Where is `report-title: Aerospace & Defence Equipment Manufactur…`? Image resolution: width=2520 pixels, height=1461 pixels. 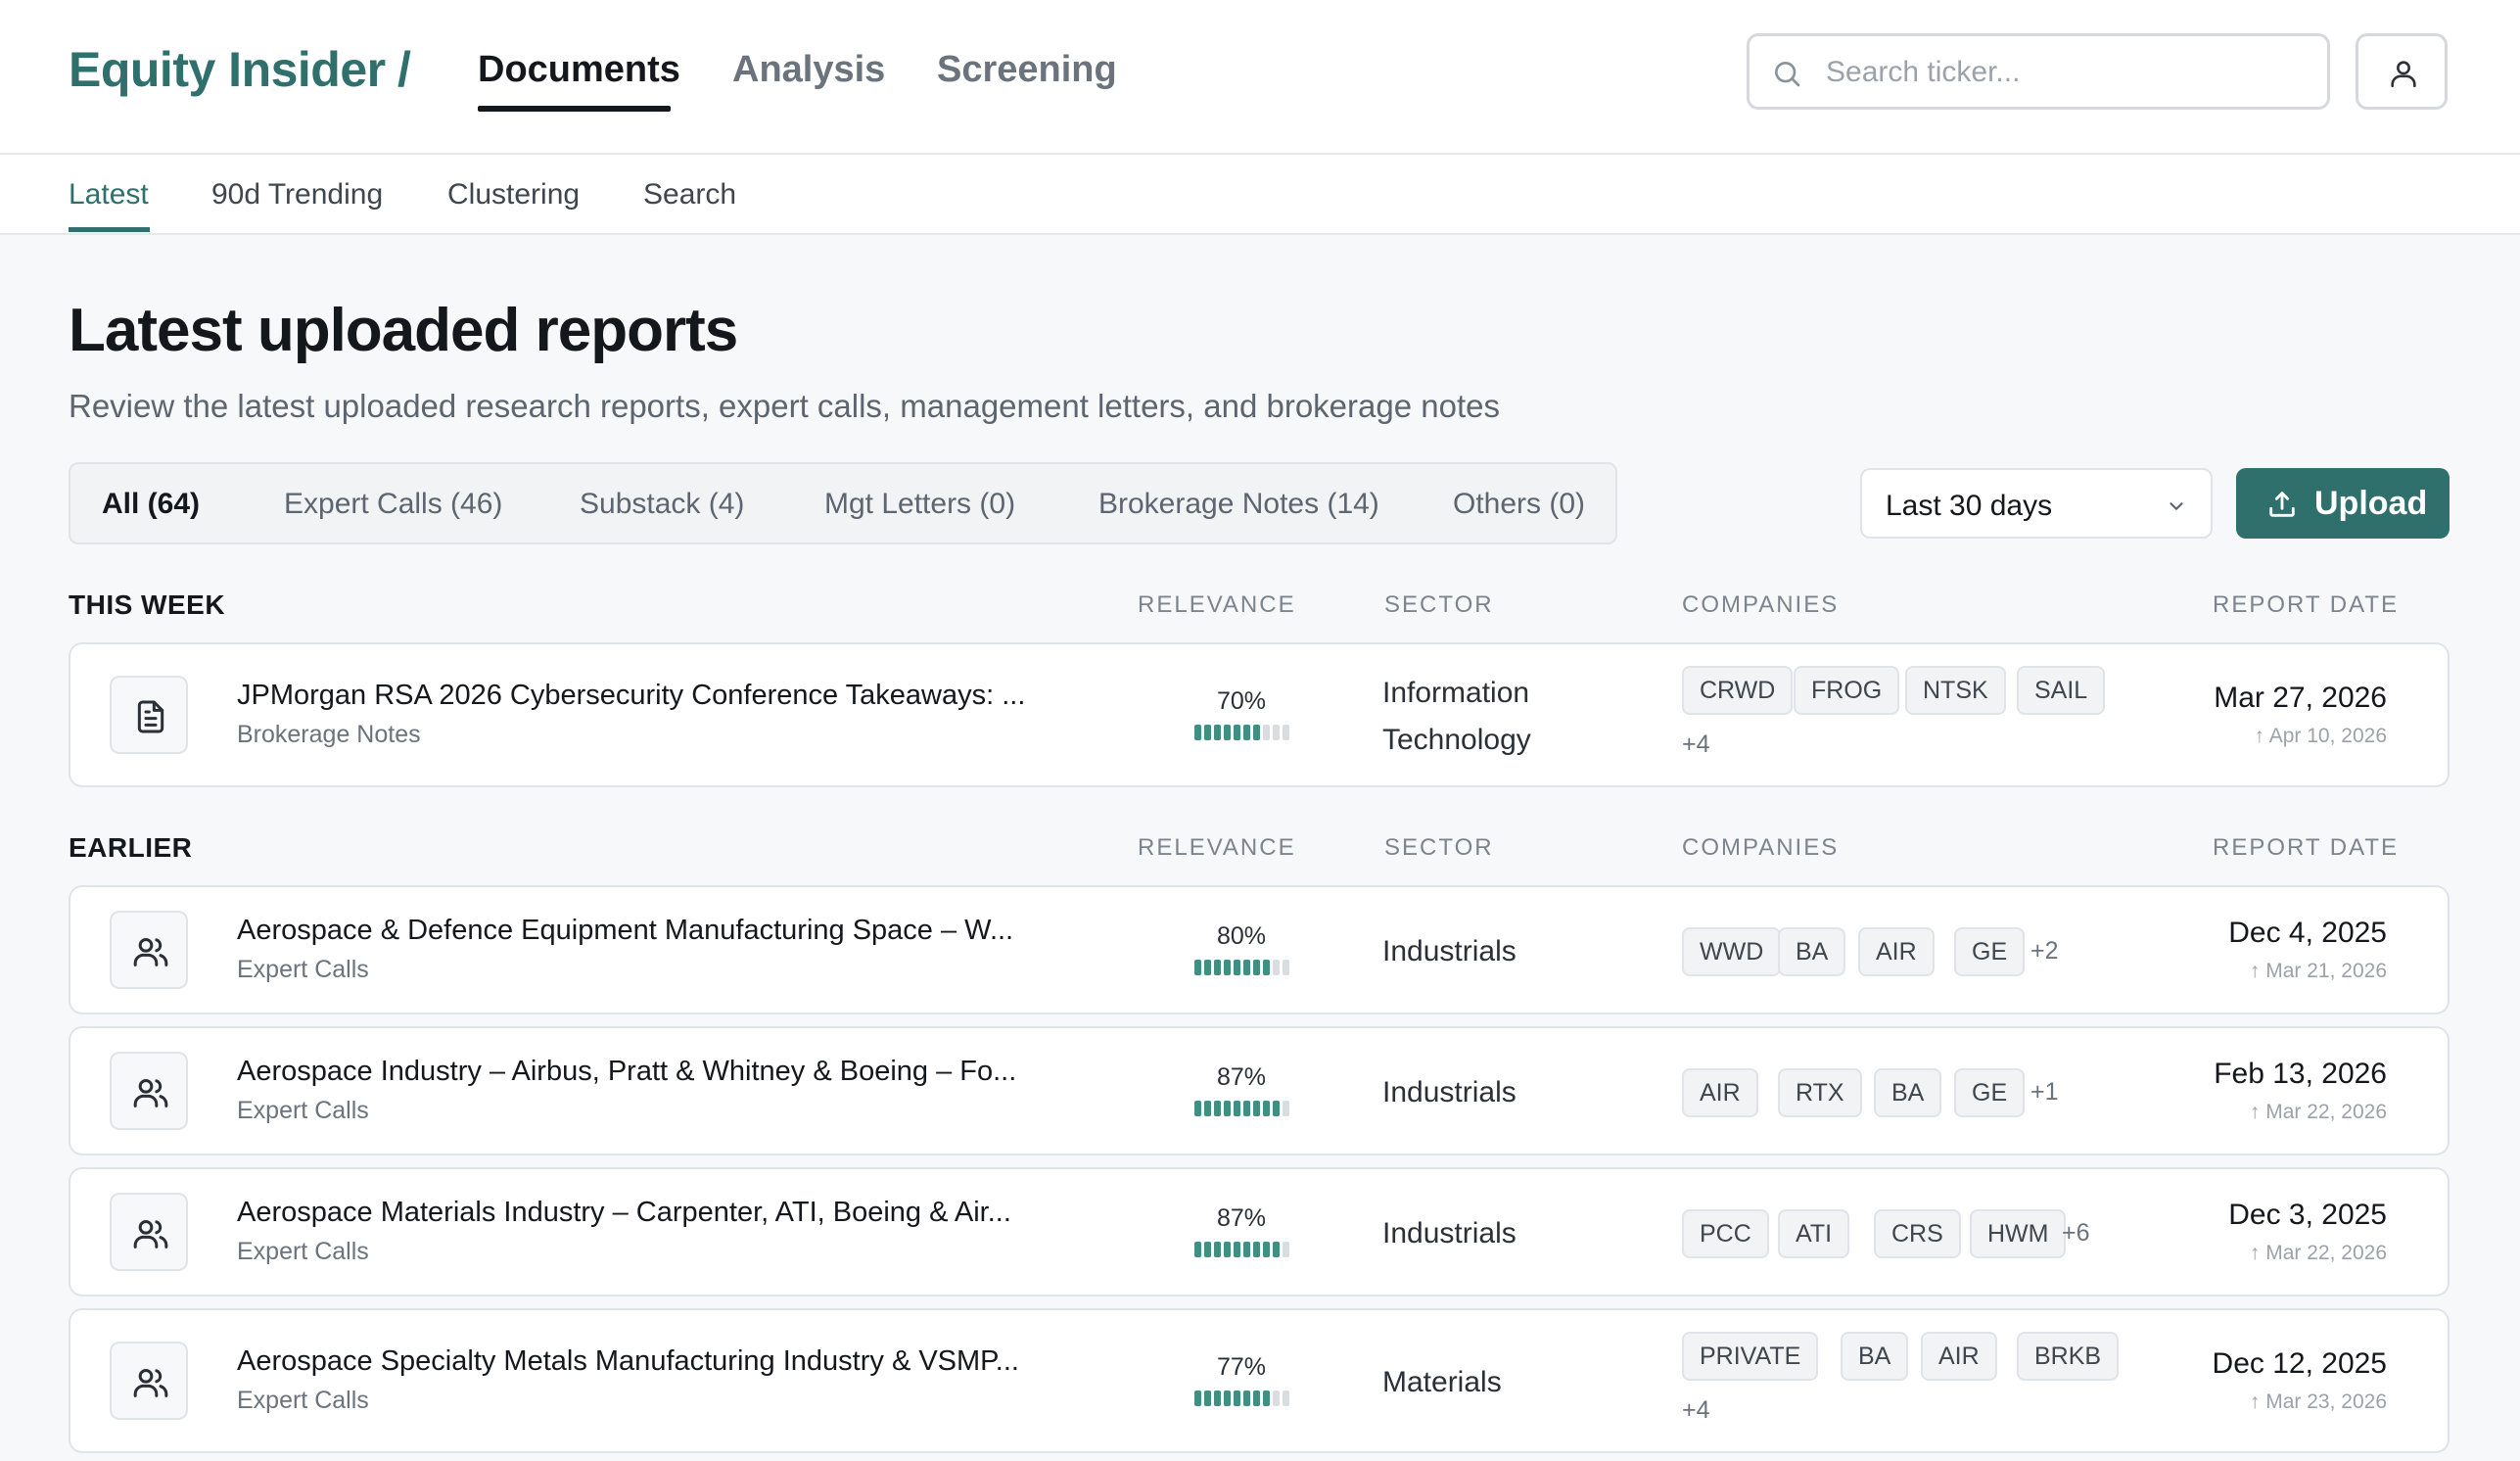 report-title: Aerospace & Defence Equipment Manufactur… is located at coordinates (625, 930).